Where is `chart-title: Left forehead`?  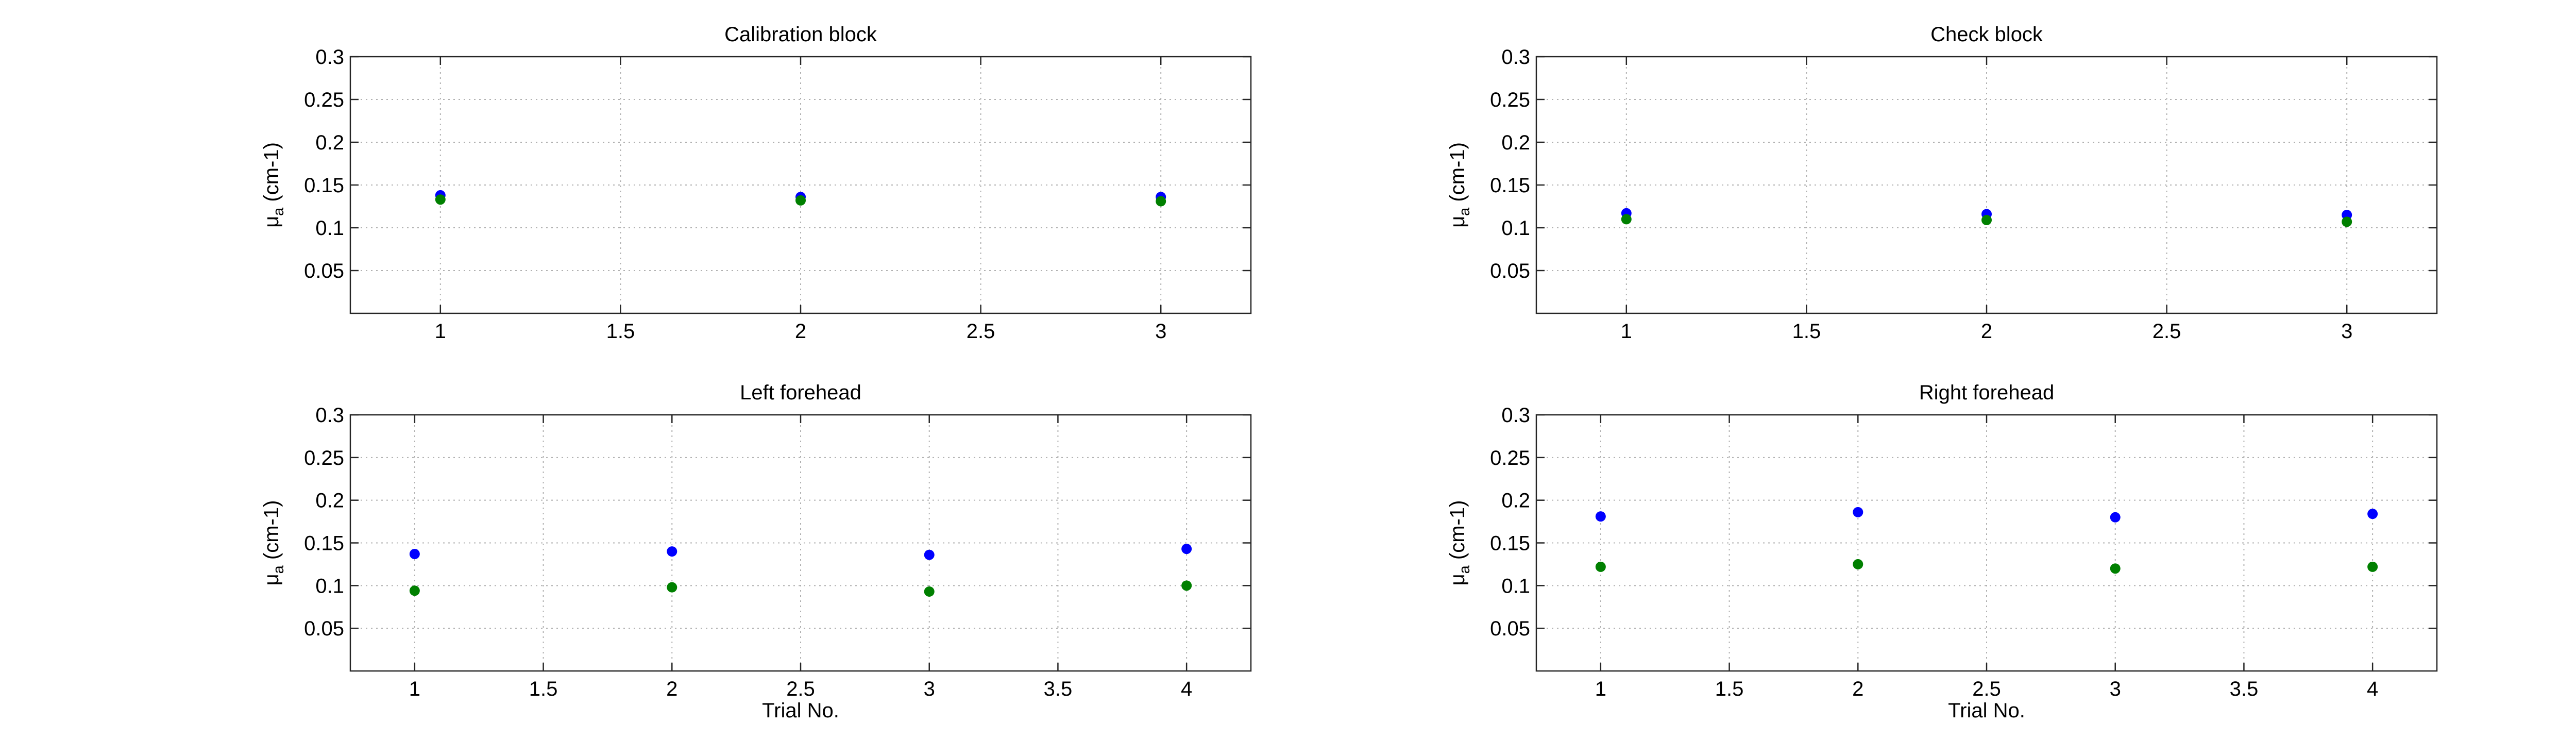
chart-title: Left forehead is located at coordinates (800, 392).